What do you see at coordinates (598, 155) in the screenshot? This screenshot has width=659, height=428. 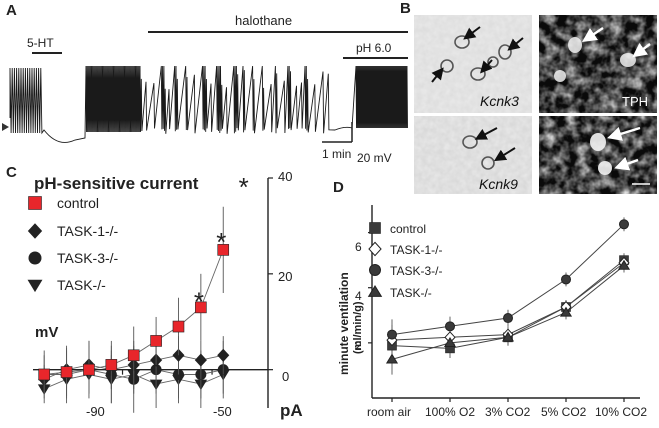 I see `tph-micrograph-bottom` at bounding box center [598, 155].